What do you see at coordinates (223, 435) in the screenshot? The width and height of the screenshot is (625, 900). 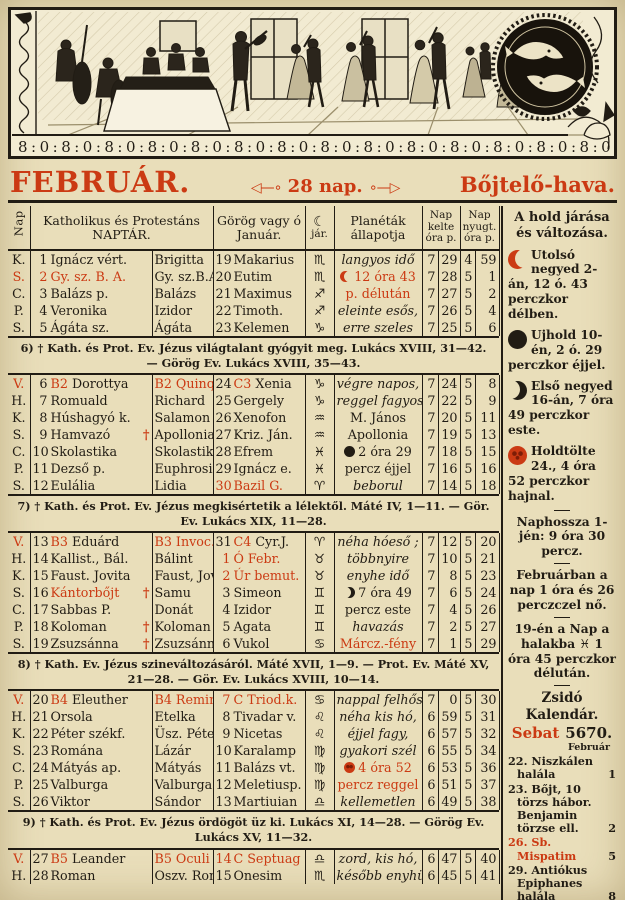 I see `greek-day-number: 27` at bounding box center [223, 435].